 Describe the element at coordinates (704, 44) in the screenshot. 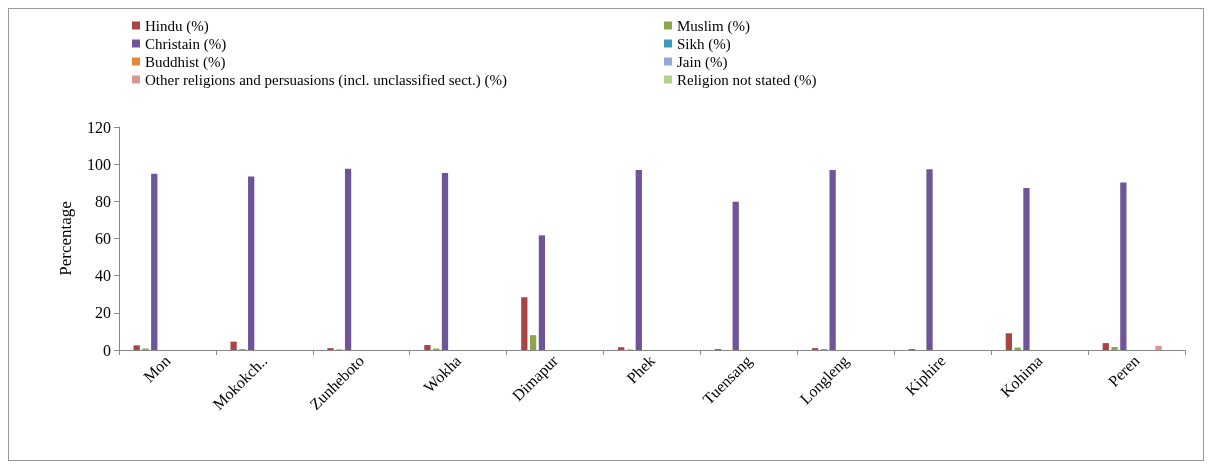

I see `legend-label: Sikh (%)` at that location.